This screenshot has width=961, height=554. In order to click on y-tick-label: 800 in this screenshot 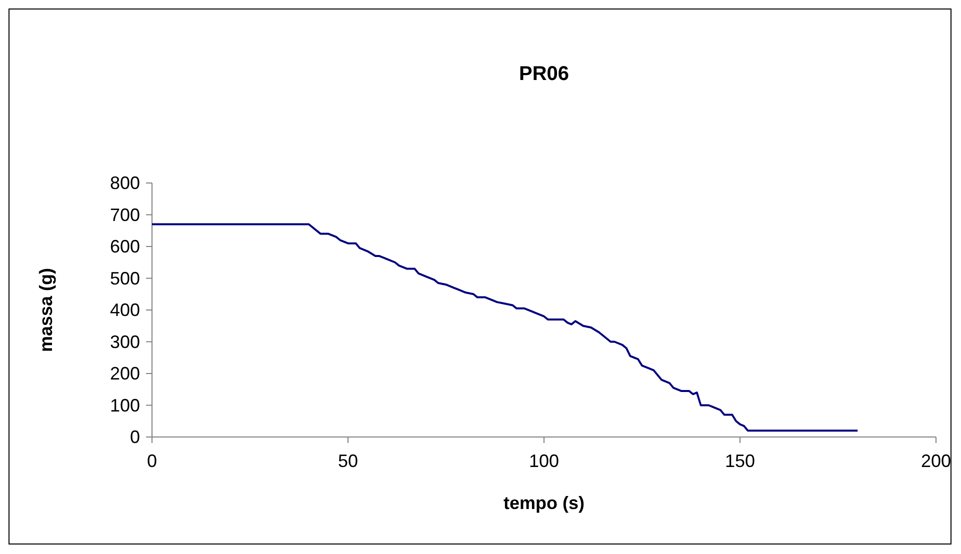, I will do `click(125, 183)`.